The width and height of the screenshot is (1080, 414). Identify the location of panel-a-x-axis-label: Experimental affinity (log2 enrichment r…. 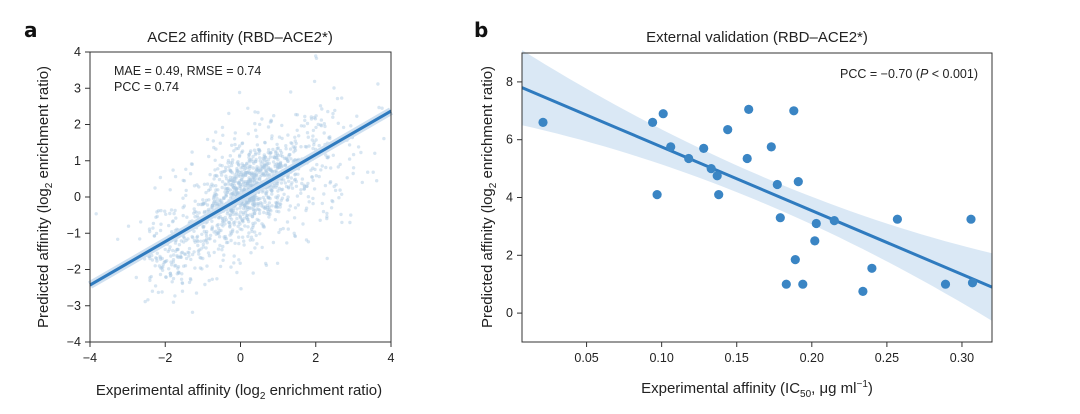
(239, 392).